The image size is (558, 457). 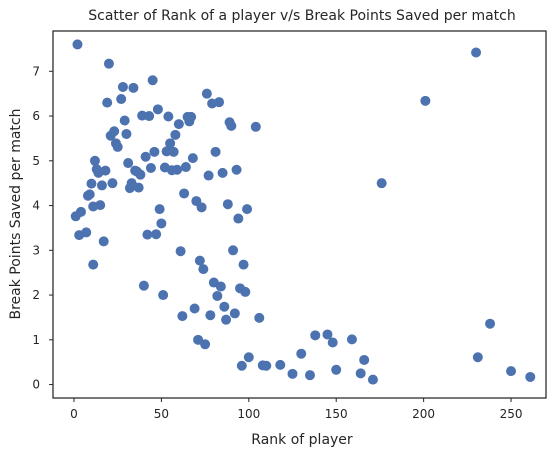 I want to click on y-axis-label: Break Points Saved per match, so click(x=16, y=214).